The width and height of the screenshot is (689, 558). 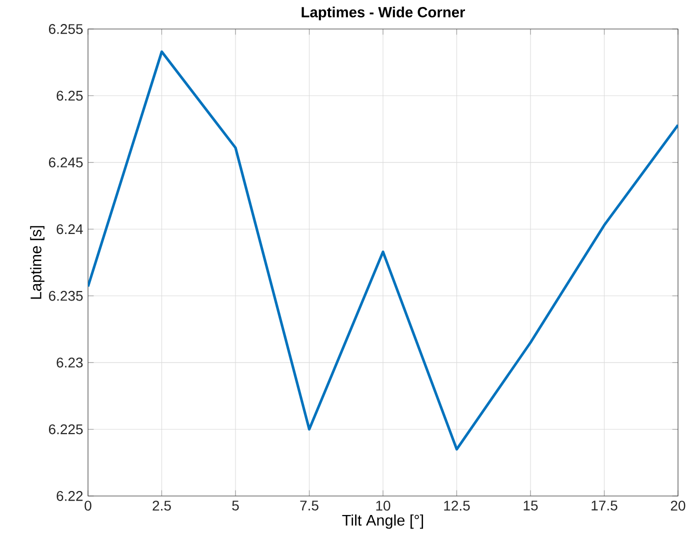 What do you see at coordinates (69, 95) in the screenshot?
I see `y-tick-label: 6.25` at bounding box center [69, 95].